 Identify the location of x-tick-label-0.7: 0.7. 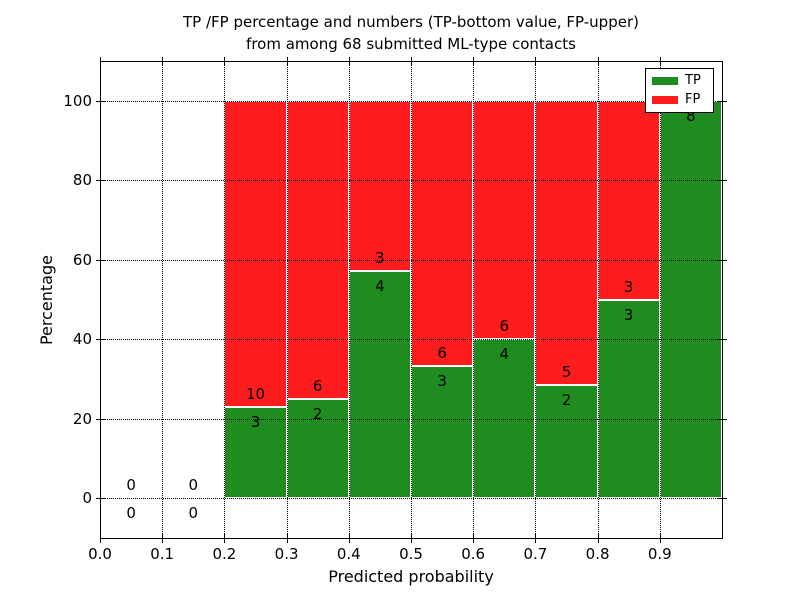
(535, 554).